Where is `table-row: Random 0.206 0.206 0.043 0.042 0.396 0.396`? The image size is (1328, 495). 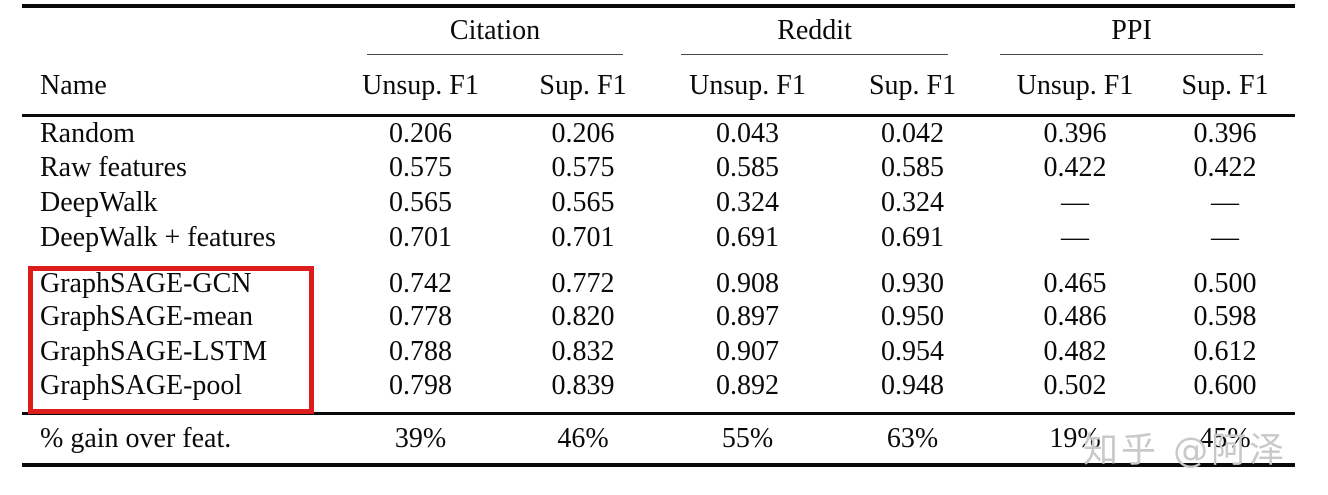
table-row: Random 0.206 0.206 0.043 0.042 0.396 0.396 is located at coordinates (658, 133).